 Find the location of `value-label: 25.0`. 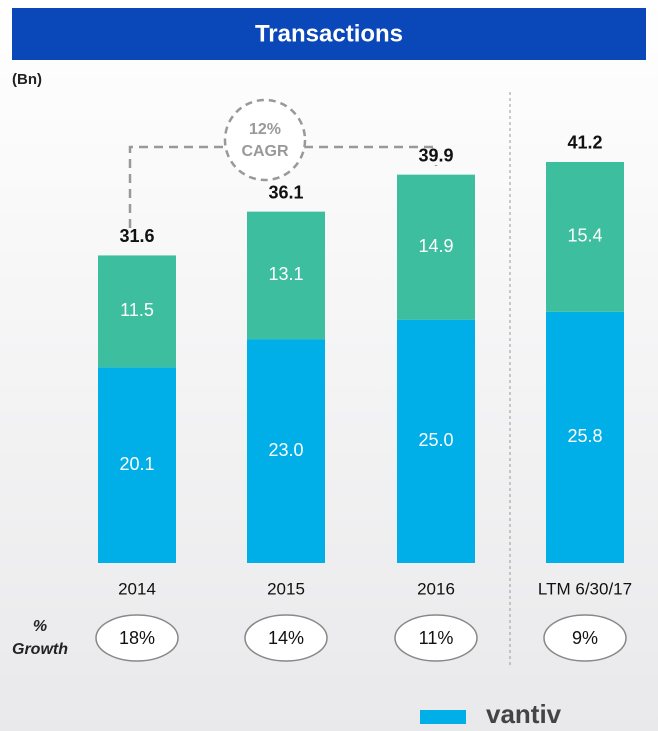

value-label: 25.0 is located at coordinates (435, 440).